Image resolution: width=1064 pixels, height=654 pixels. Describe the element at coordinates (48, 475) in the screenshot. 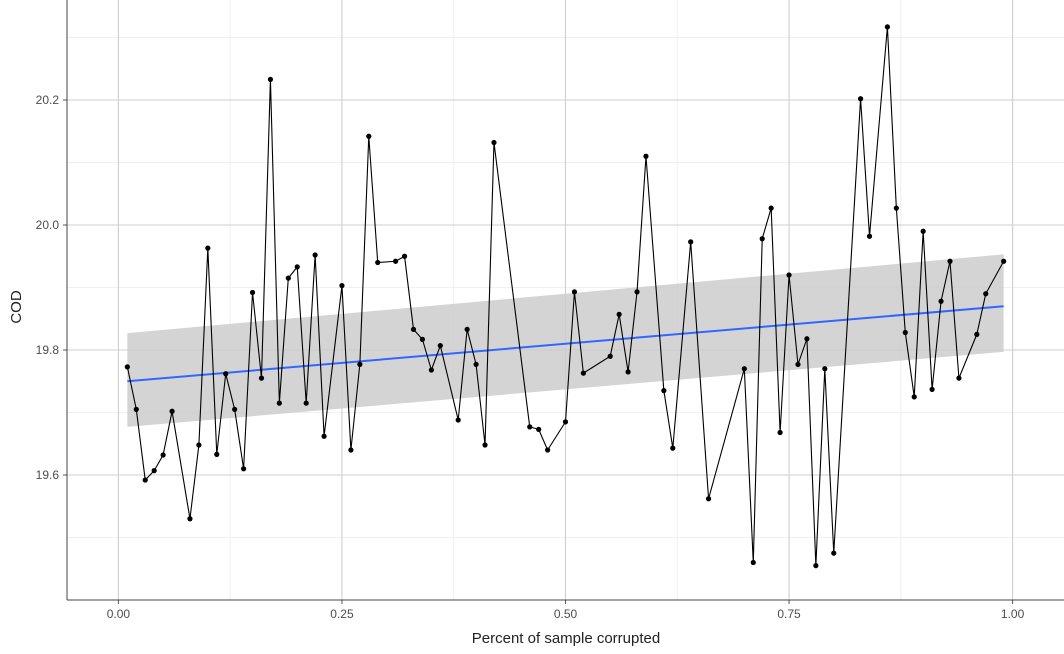

I see `y-tick-label: 19.6` at that location.